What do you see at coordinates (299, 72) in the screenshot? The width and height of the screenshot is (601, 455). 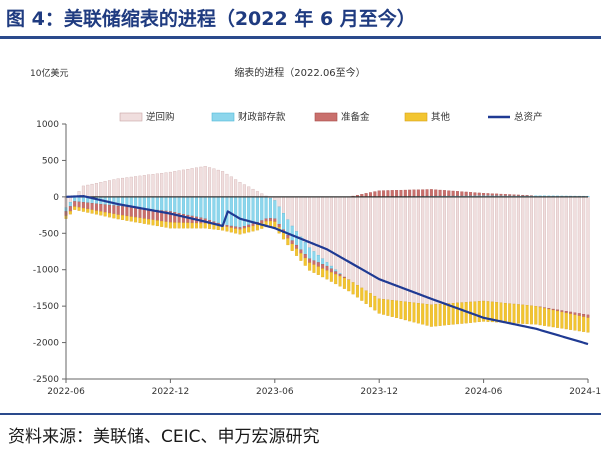 I see `chart-title: 缩表的进程（2022.06至今）` at bounding box center [299, 72].